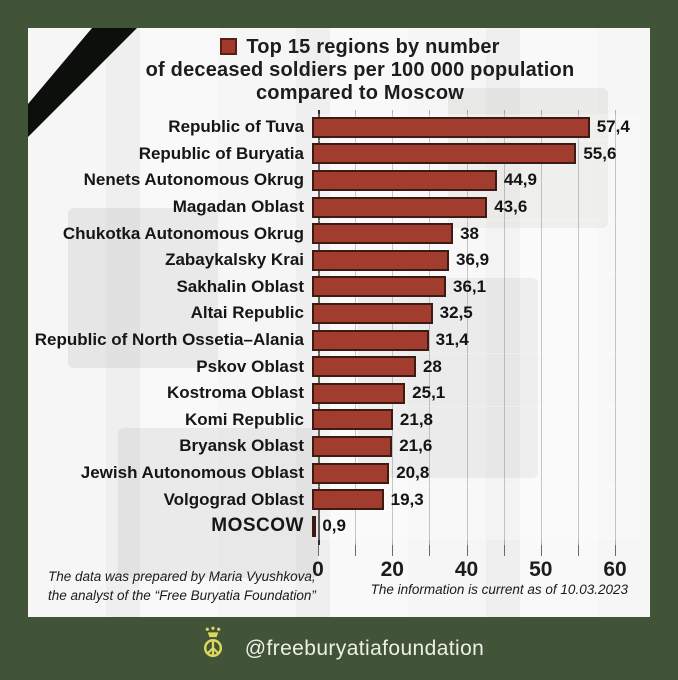 This screenshot has width=678, height=680. I want to click on y-axis-line, so click(319, 327).